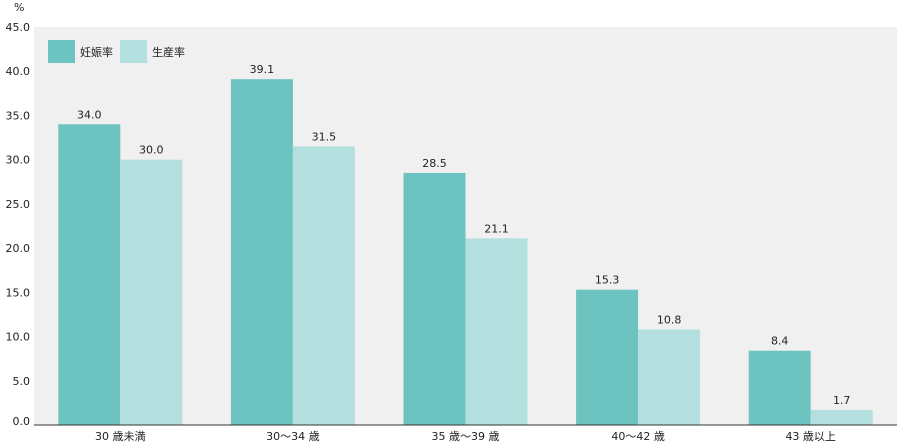 This screenshot has height=442, width=900. What do you see at coordinates (18, 27) in the screenshot?
I see `y-tick-label: 45.0` at bounding box center [18, 27].